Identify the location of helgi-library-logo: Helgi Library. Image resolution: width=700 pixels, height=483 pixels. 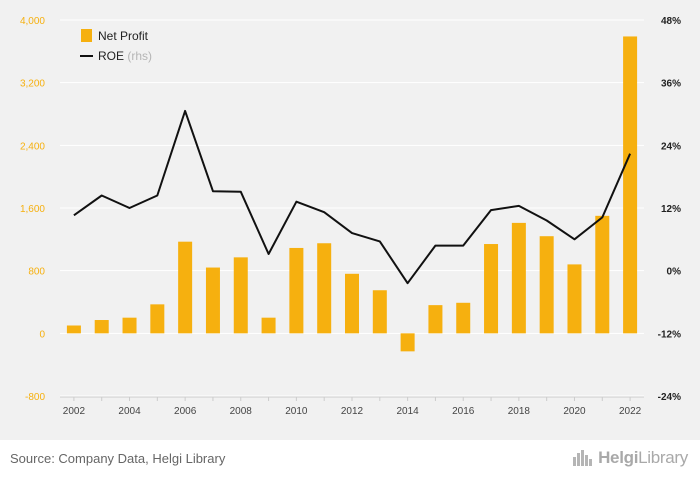
(630, 458).